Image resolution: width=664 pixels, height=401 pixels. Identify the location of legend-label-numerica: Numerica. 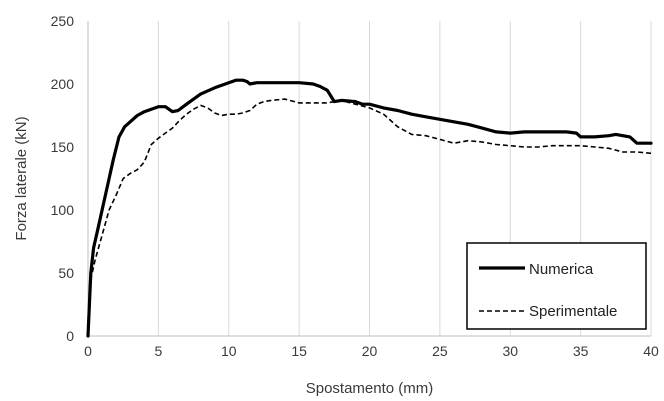
(561, 269).